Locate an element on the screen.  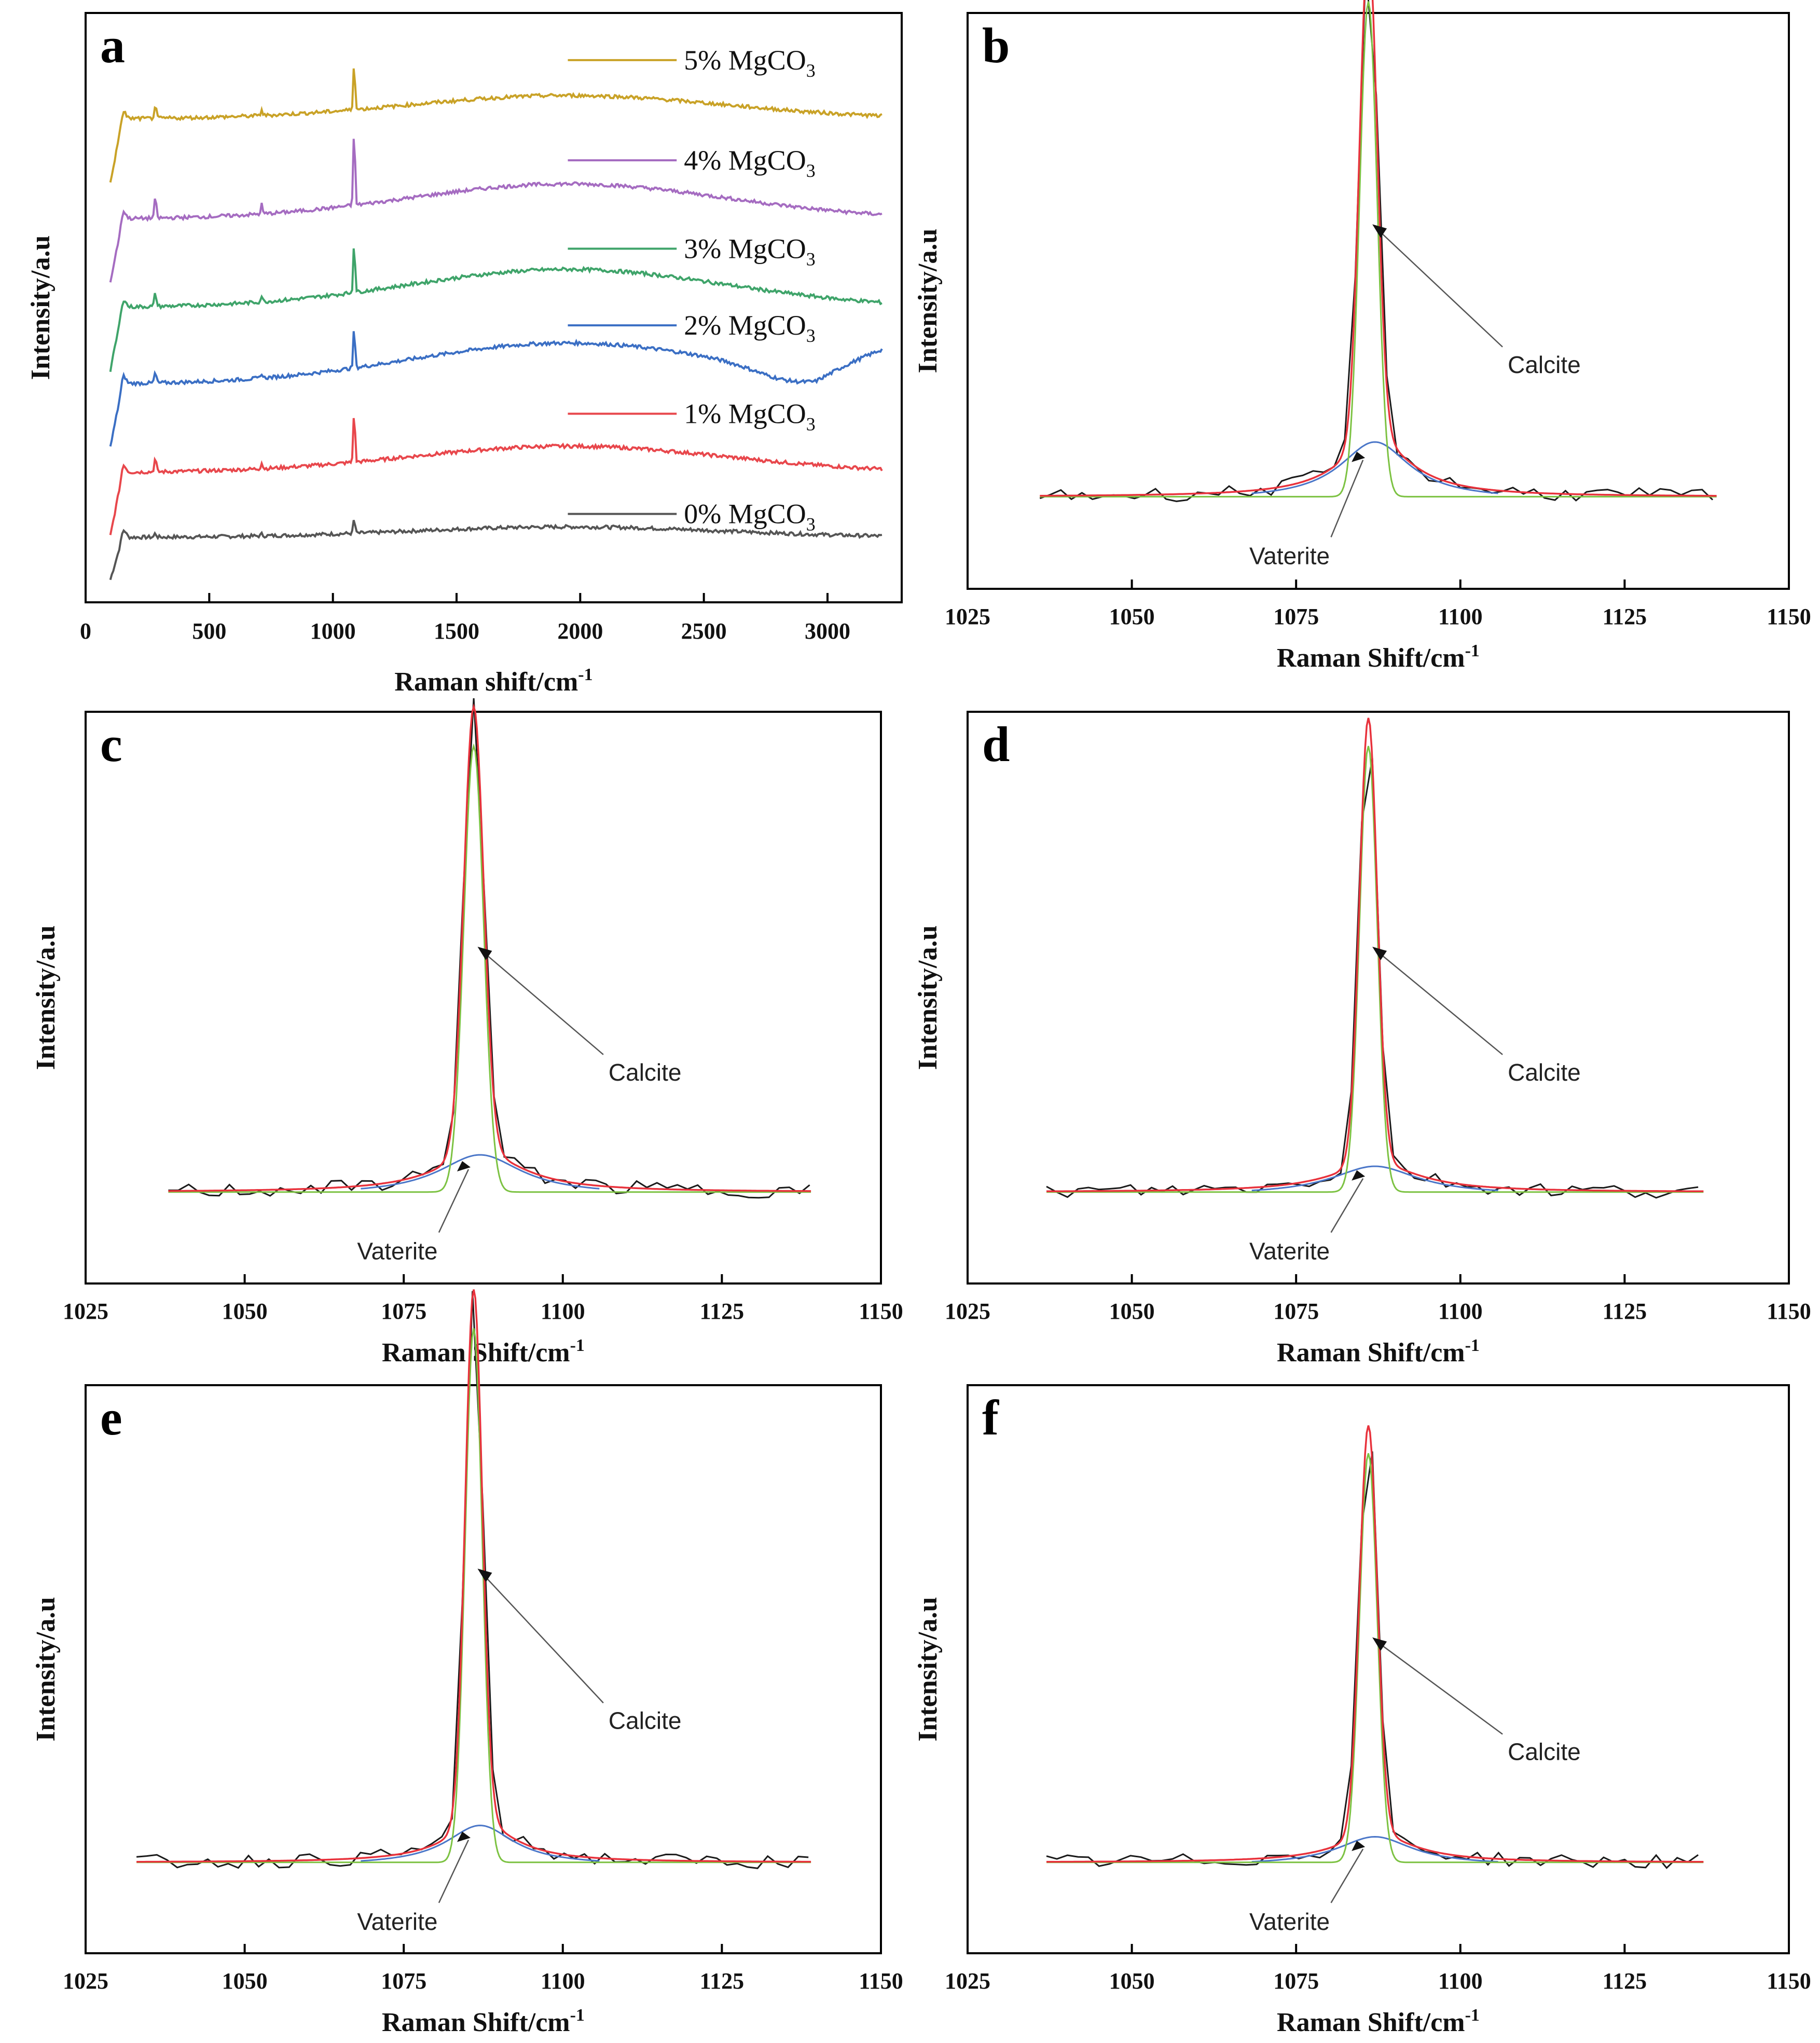
panel-letter: e is located at coordinates (111, 1417).